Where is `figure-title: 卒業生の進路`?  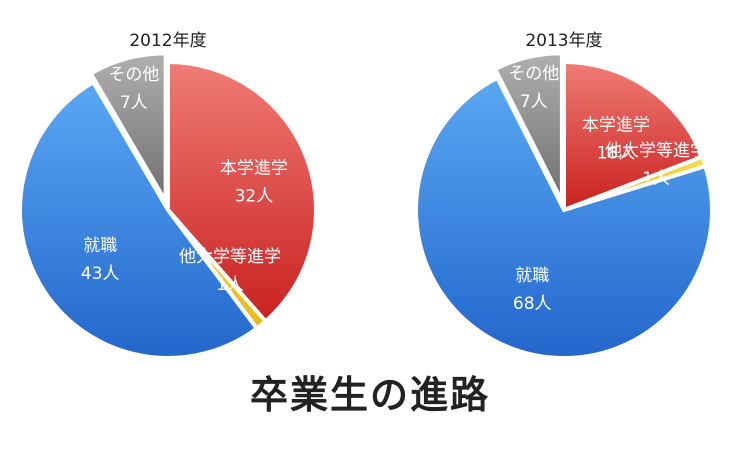 figure-title: 卒業生の進路 is located at coordinates (369, 395).